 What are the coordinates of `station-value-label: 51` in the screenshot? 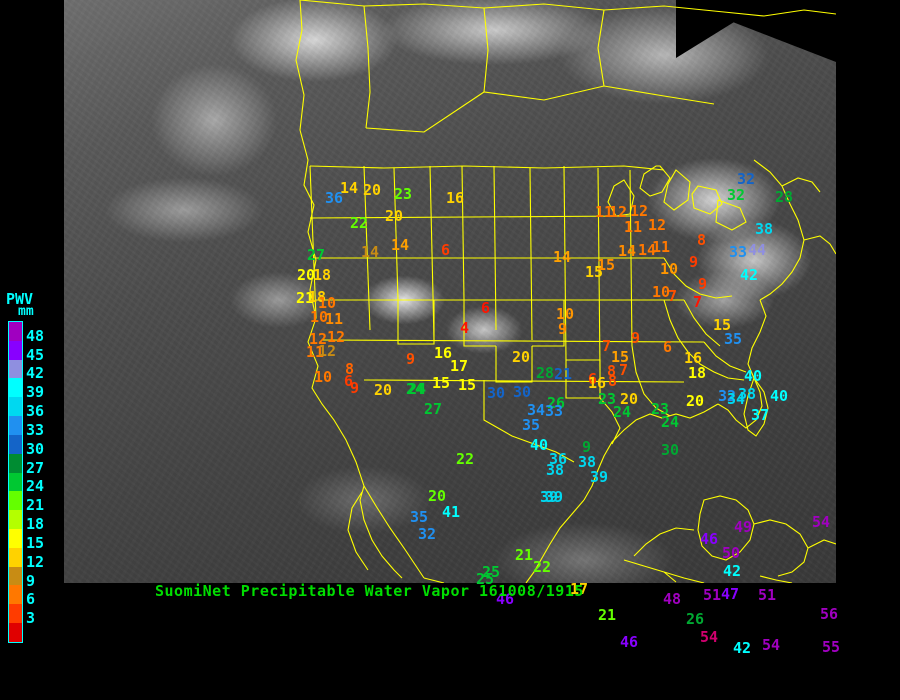 It's located at (767, 595).